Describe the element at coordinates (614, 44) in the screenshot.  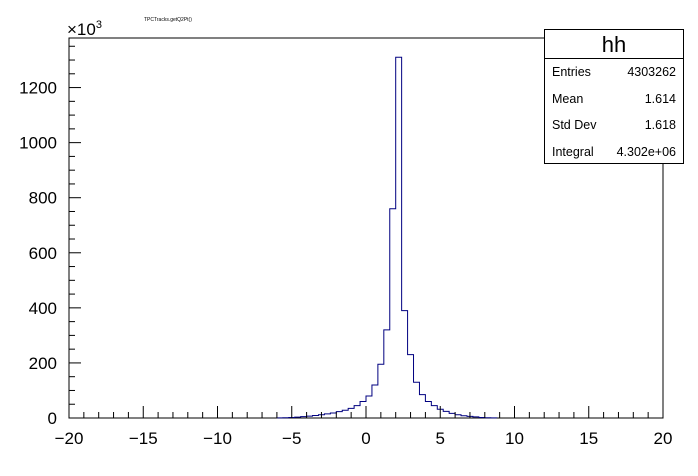
I see `stats-title: hh` at that location.